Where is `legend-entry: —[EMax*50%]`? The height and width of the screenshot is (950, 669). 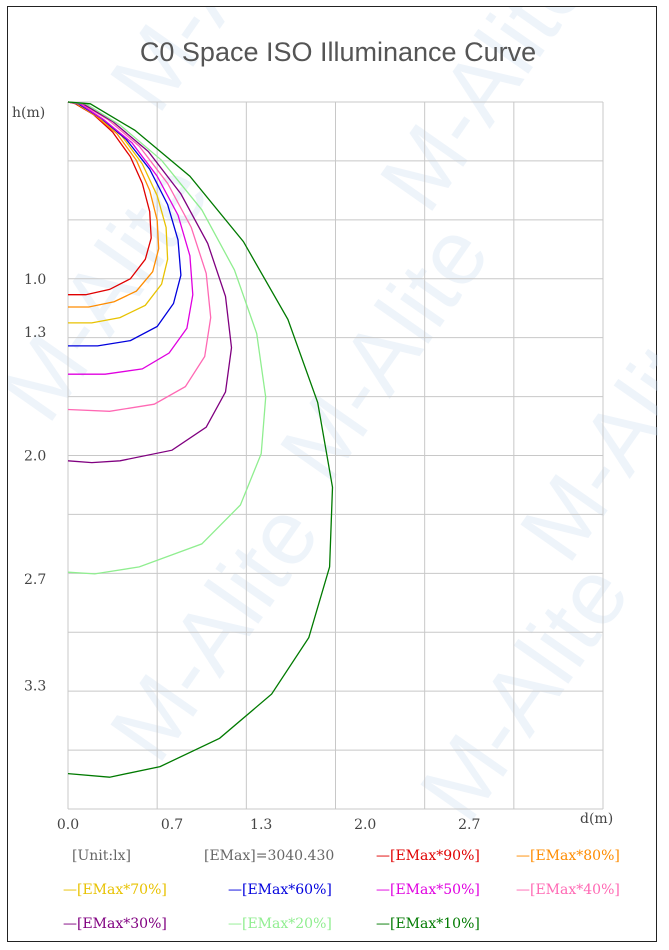 legend-entry: —[EMax*50%] is located at coordinates (428, 890).